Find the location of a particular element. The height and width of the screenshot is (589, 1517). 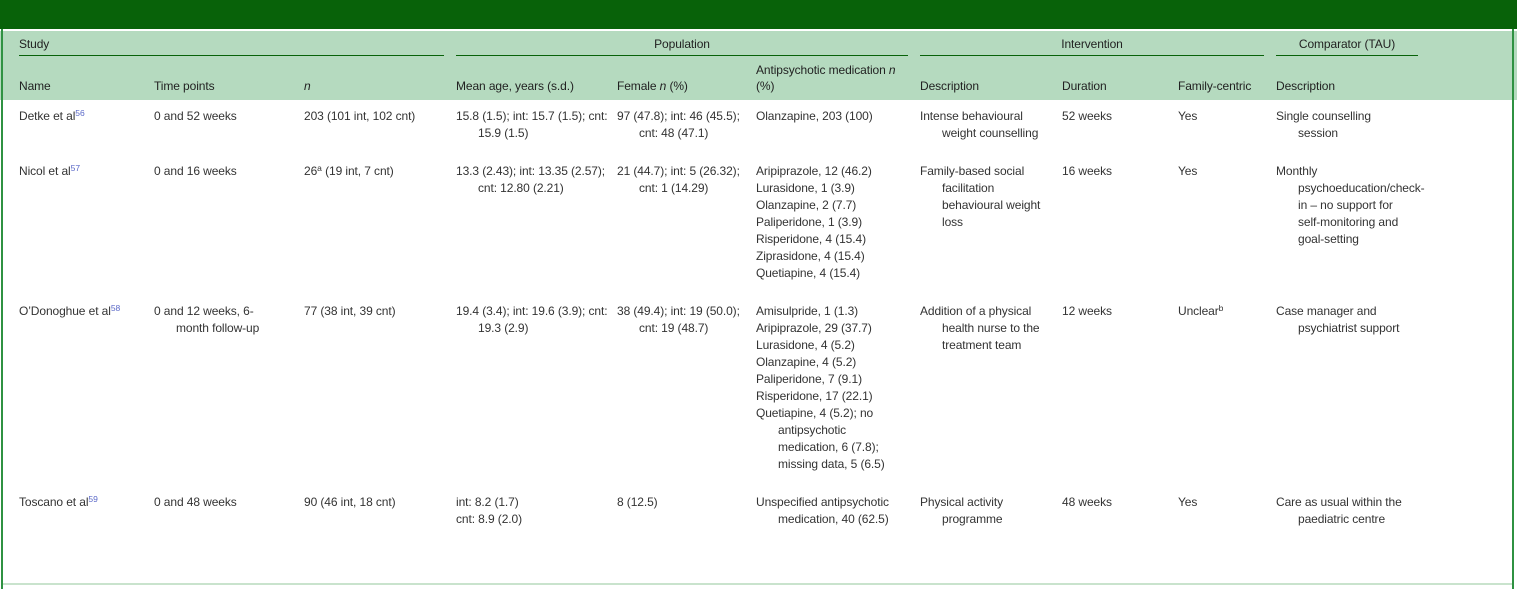

cell-antipsychotic-medication: Olanzapine, 203 (100) is located at coordinates (838, 119).